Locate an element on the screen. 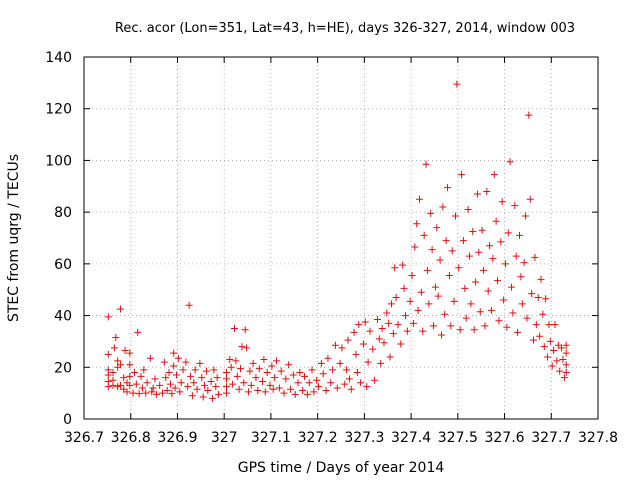 The image size is (640, 480). x-tick-label: 326.9 is located at coordinates (177, 438).